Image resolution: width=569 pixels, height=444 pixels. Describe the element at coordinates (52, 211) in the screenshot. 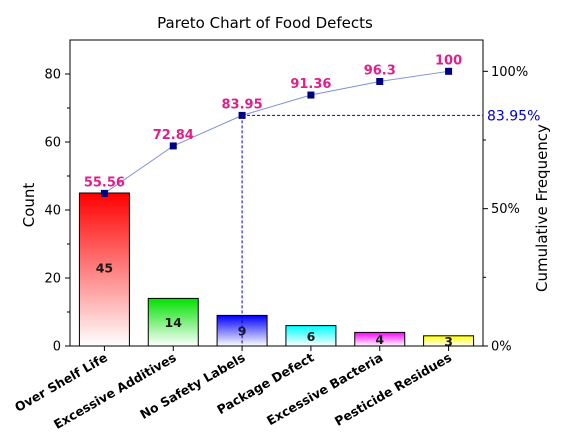

I see `y-tick-label: 40` at that location.